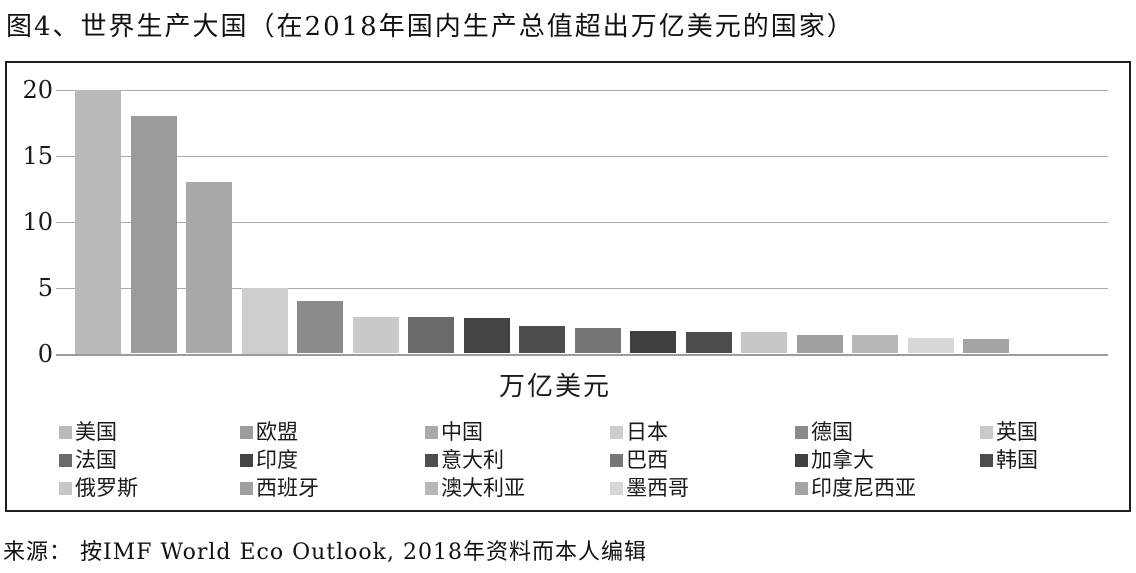 The width and height of the screenshot is (1136, 573). What do you see at coordinates (986, 346) in the screenshot?
I see `bar-indonesia` at bounding box center [986, 346].